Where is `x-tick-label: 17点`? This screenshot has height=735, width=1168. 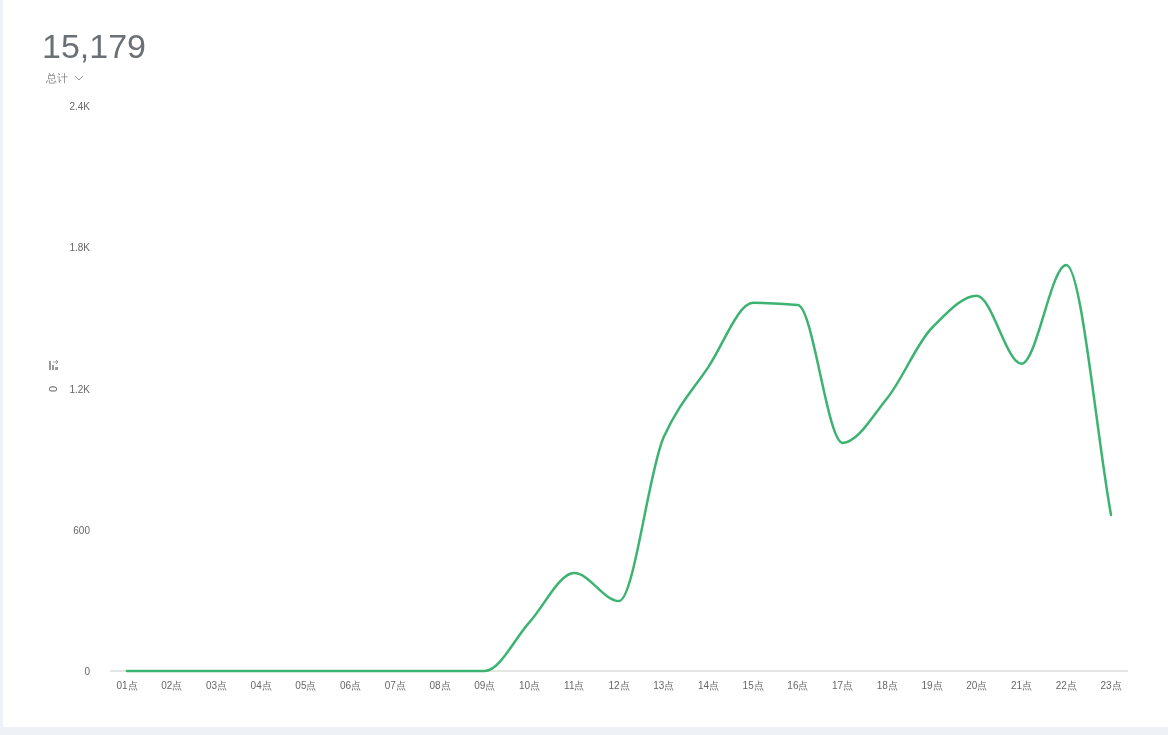
x-tick-label: 17点 is located at coordinates (843, 685).